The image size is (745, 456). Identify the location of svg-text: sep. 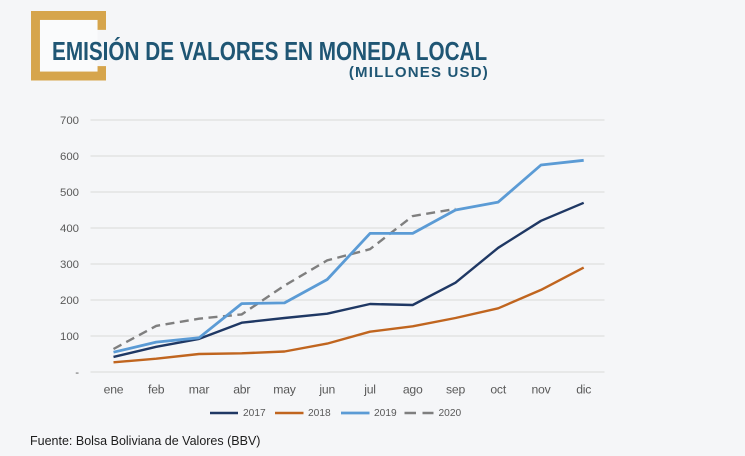
(455, 390).